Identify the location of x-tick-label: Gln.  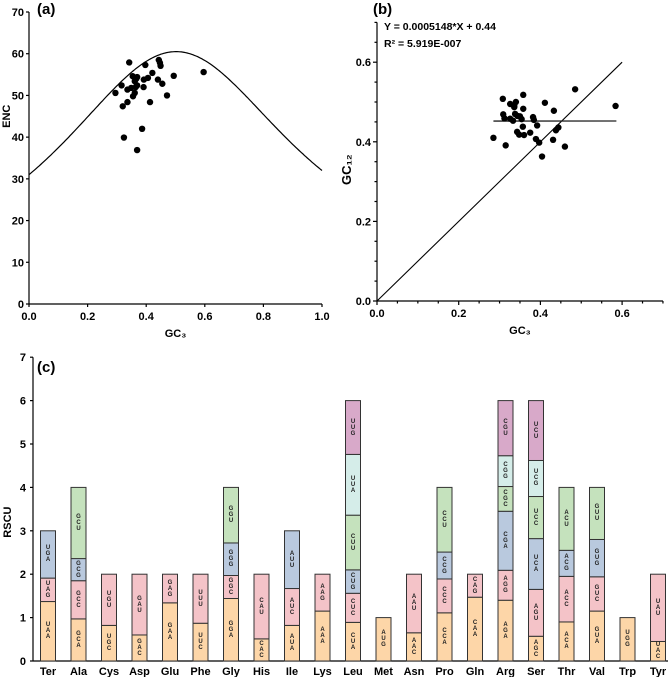
(475, 671).